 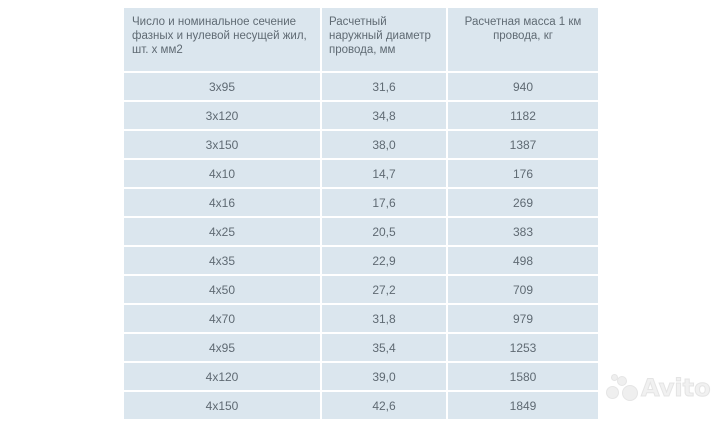 What do you see at coordinates (523, 290) in the screenshot?
I see `cell-mass-per-km: 709` at bounding box center [523, 290].